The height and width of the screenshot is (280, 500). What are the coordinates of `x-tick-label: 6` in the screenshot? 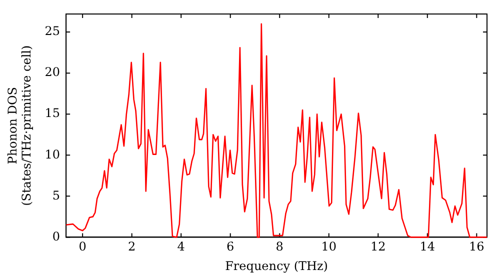 It's located at (230, 247).